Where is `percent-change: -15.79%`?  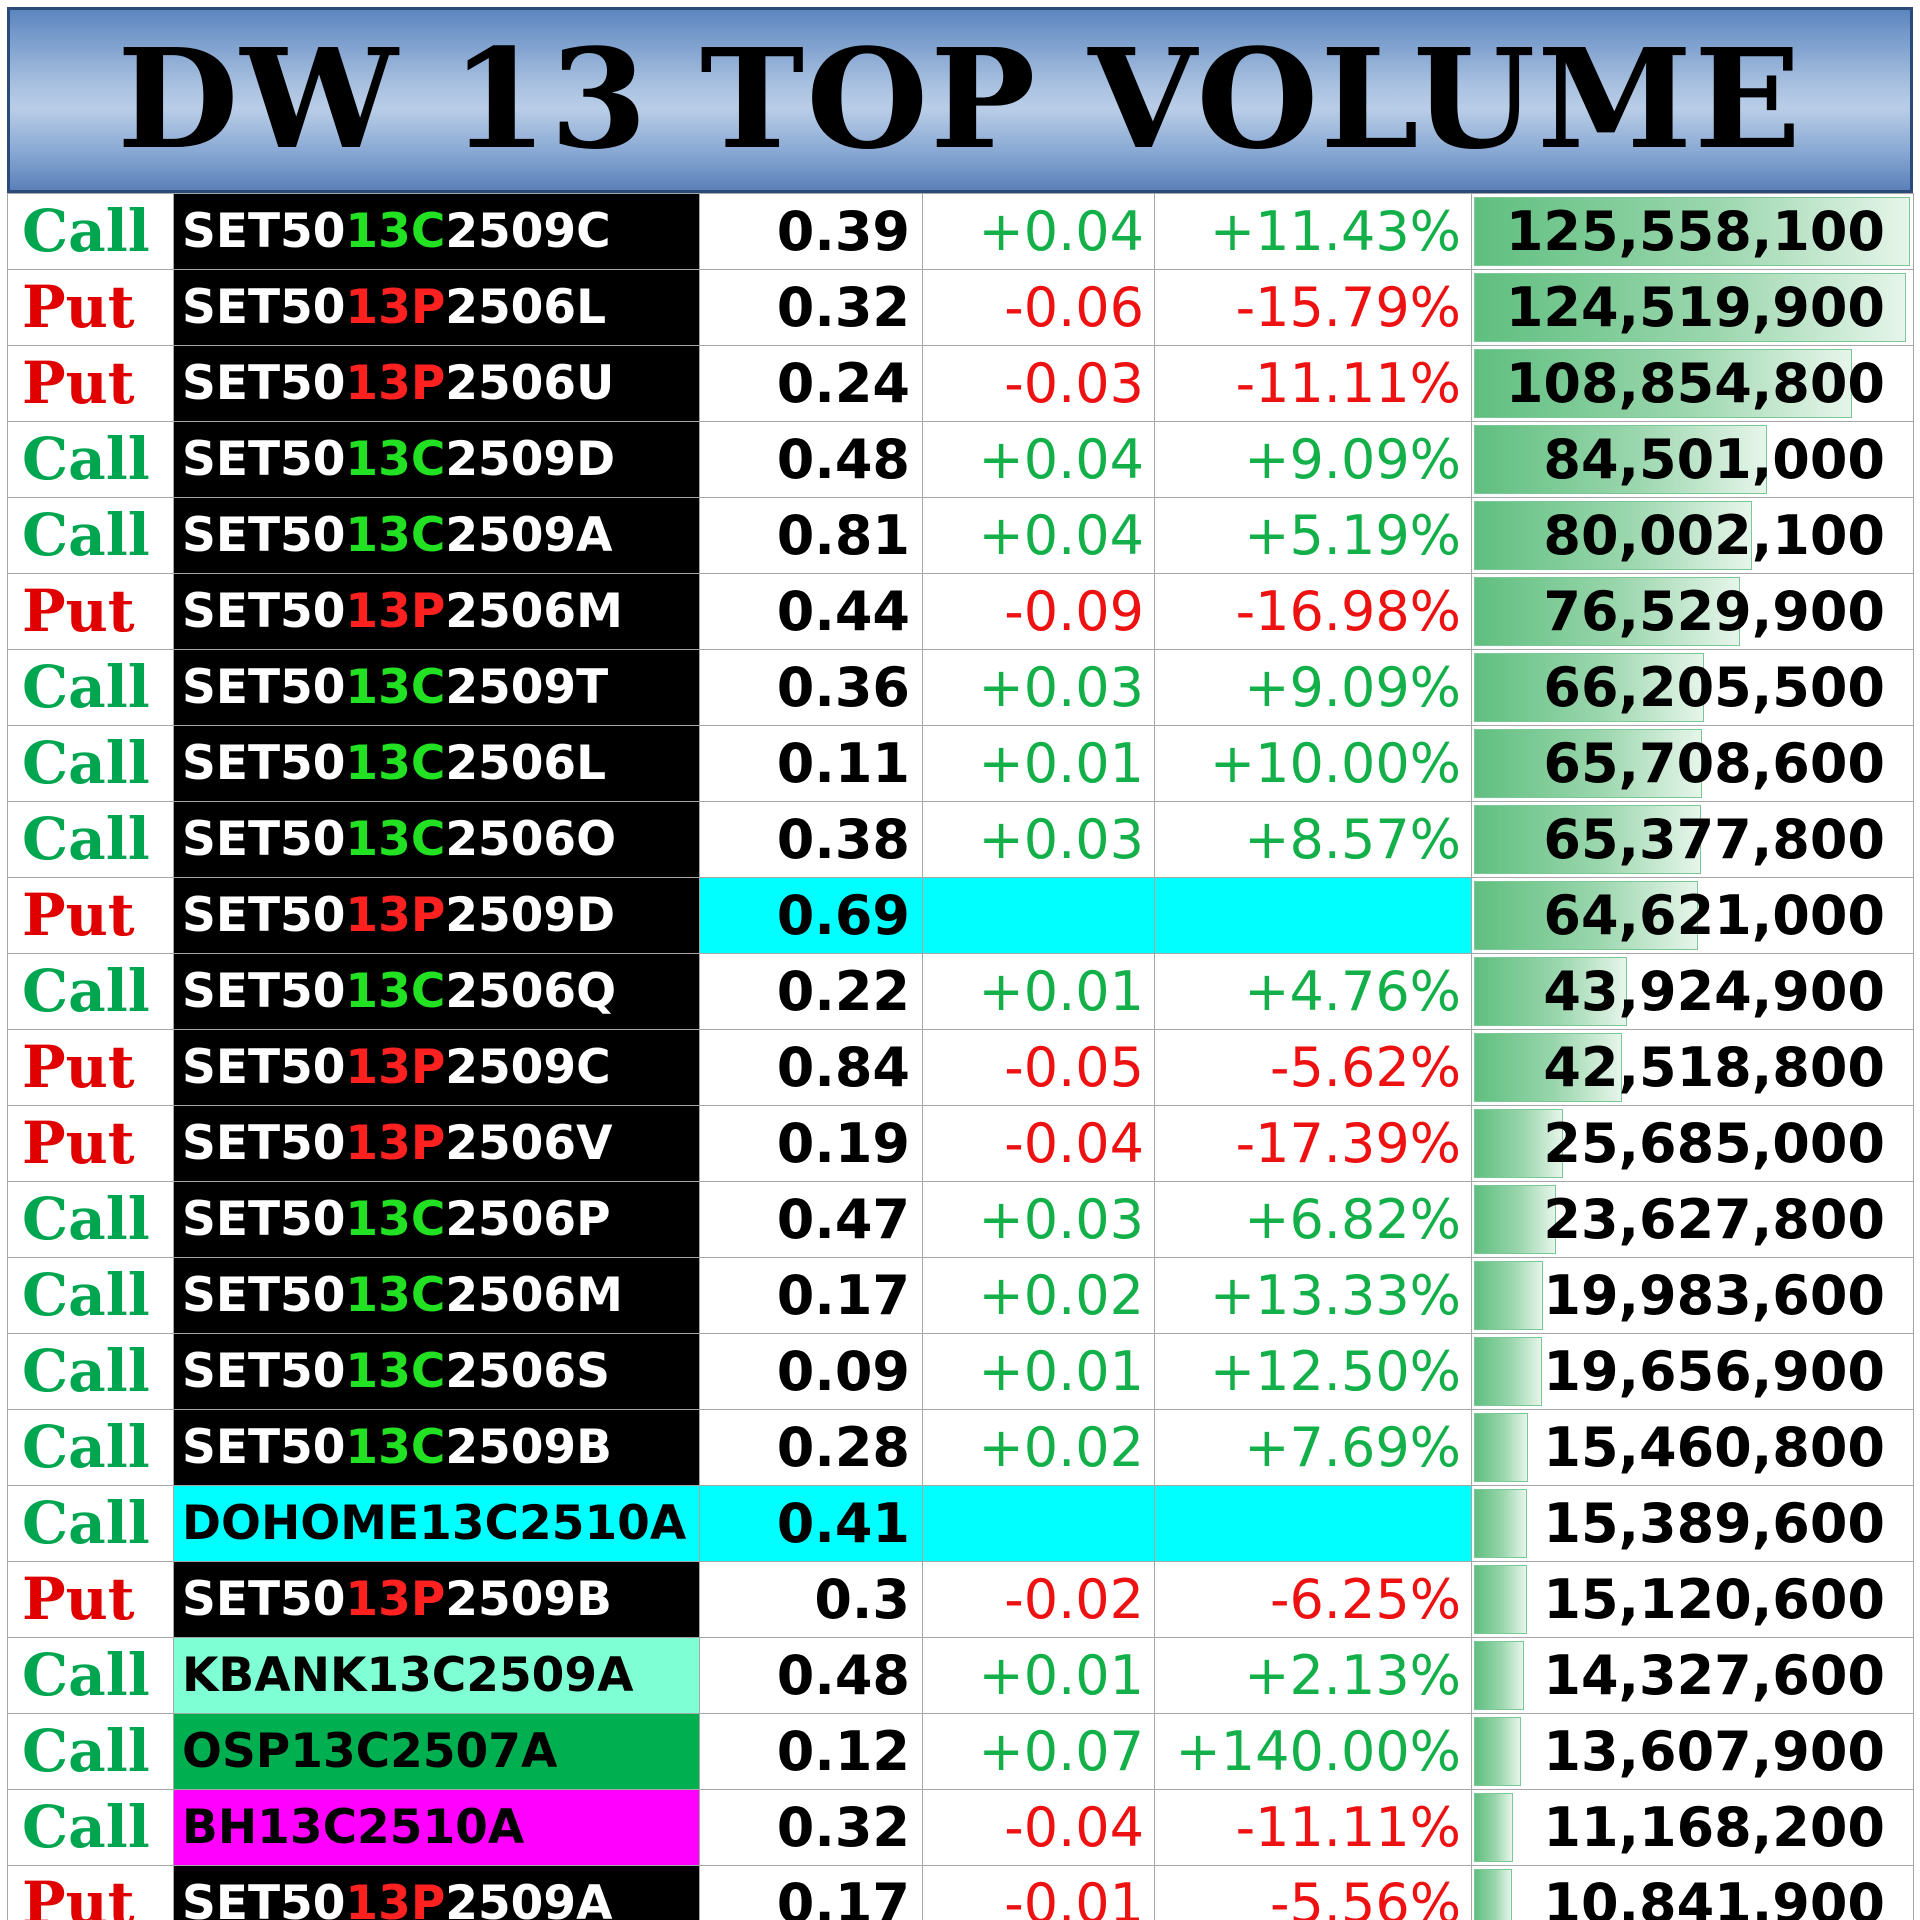
percent-change: -15.79% is located at coordinates (1313, 307).